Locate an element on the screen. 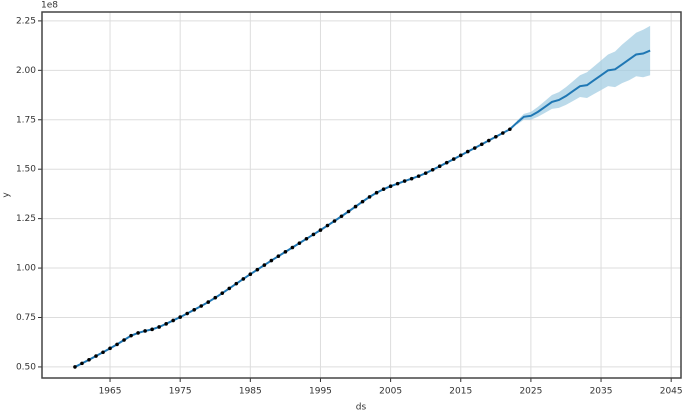 The height and width of the screenshot is (415, 685). x-tick-label: 2025 is located at coordinates (530, 392).